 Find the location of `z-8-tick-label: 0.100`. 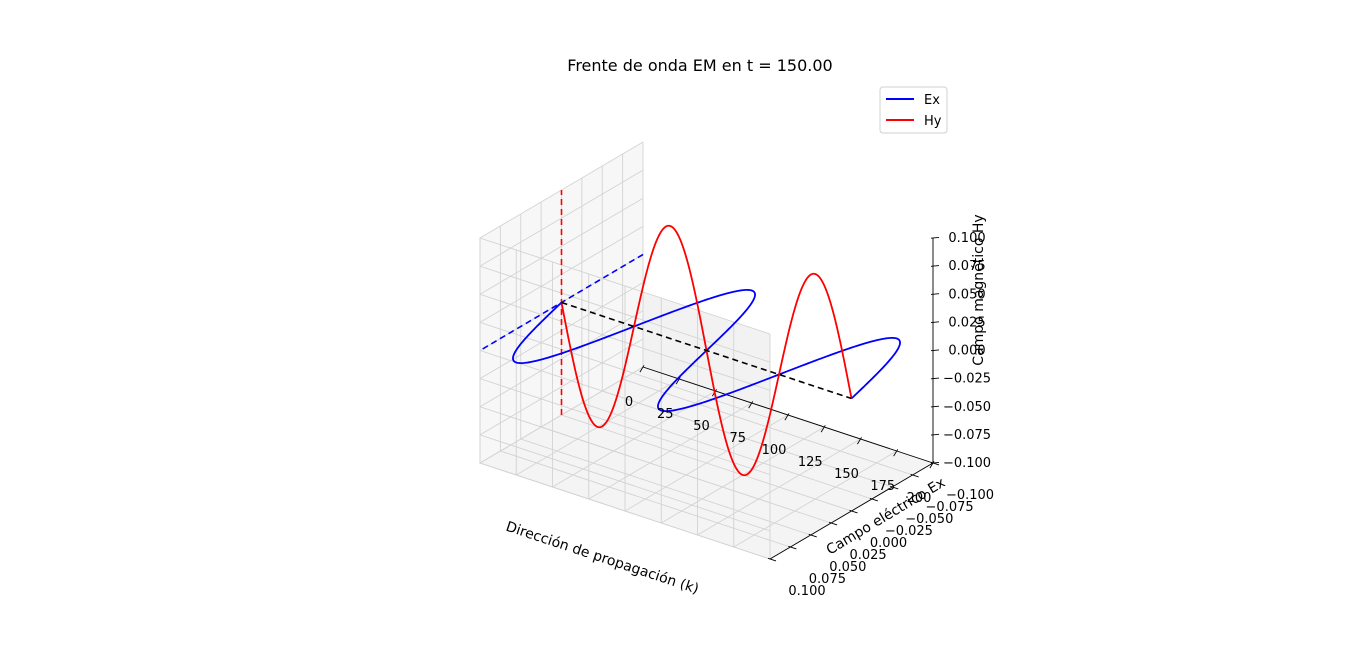

z-8-tick-label: 0.100 is located at coordinates (966, 238).